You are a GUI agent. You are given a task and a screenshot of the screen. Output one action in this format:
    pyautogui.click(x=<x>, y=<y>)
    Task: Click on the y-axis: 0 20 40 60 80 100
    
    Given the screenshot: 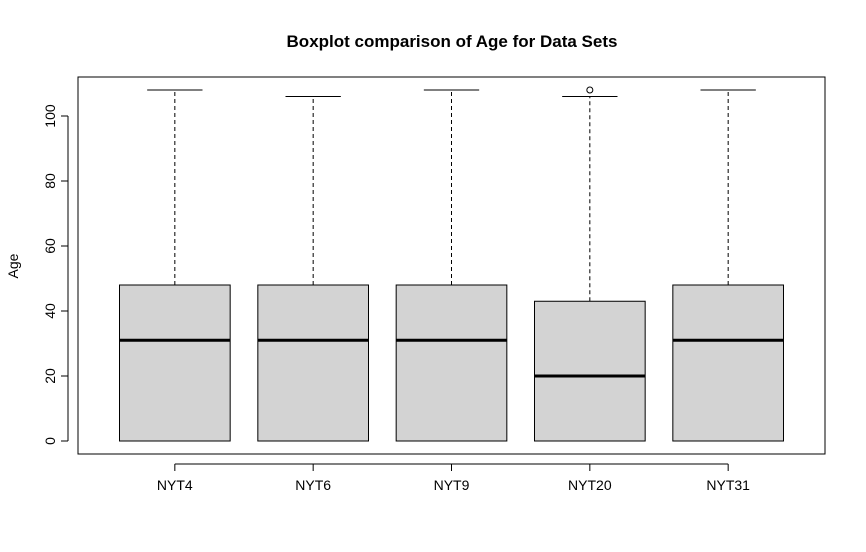 What is the action you would take?
    pyautogui.click(x=55, y=274)
    